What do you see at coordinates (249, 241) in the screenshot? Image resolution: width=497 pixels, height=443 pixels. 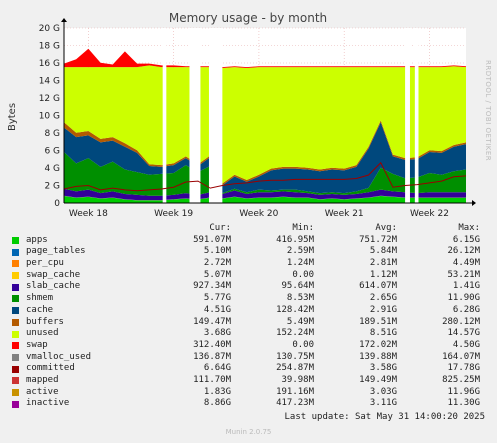 I see `legend-row-apps: apps 591.07M 416.95M 751.72M 6.15G` at bounding box center [249, 241].